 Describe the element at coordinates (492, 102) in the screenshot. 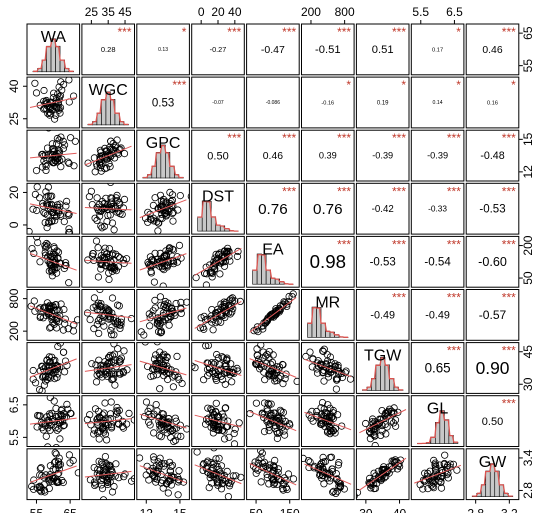

I see `panel-WGC-GW: 0.16 *` at that location.